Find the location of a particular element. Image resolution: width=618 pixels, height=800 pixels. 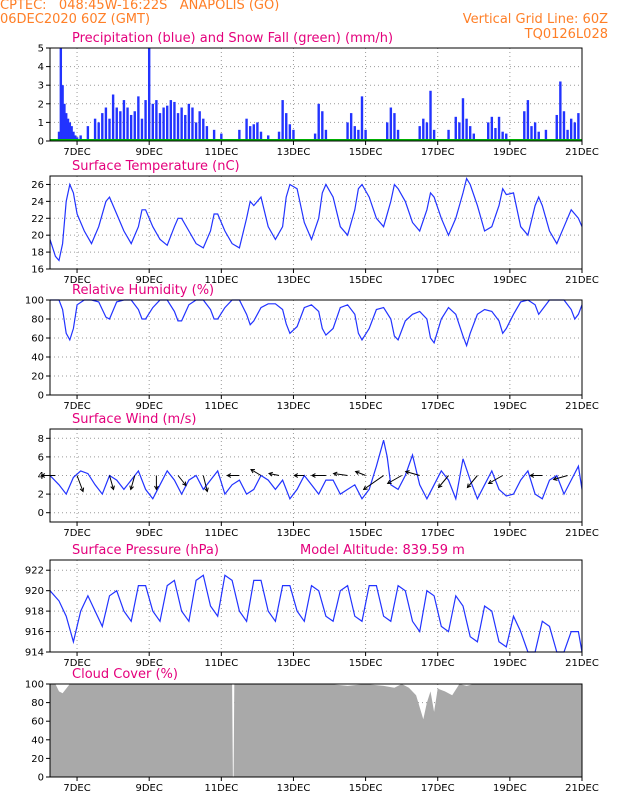

y-tick-label: 6 is located at coordinates (41, 457).